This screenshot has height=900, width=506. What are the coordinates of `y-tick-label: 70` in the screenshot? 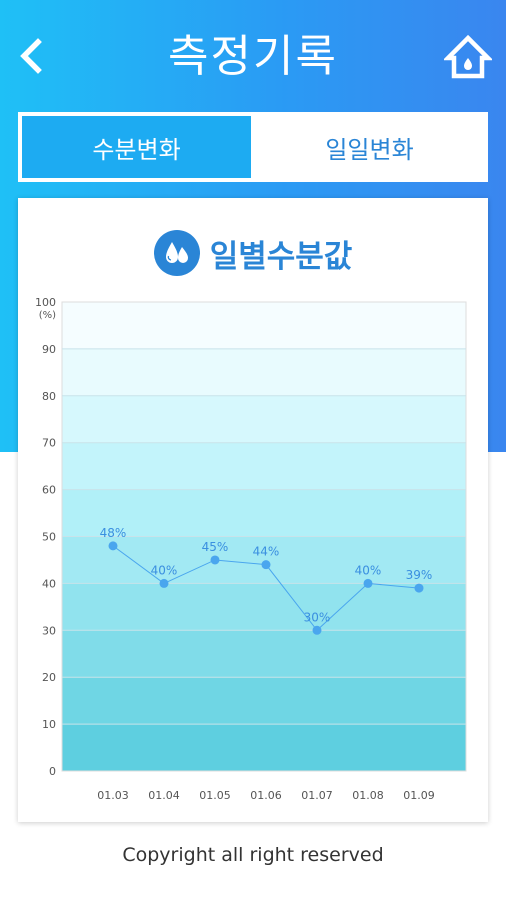 It's located at (49, 443).